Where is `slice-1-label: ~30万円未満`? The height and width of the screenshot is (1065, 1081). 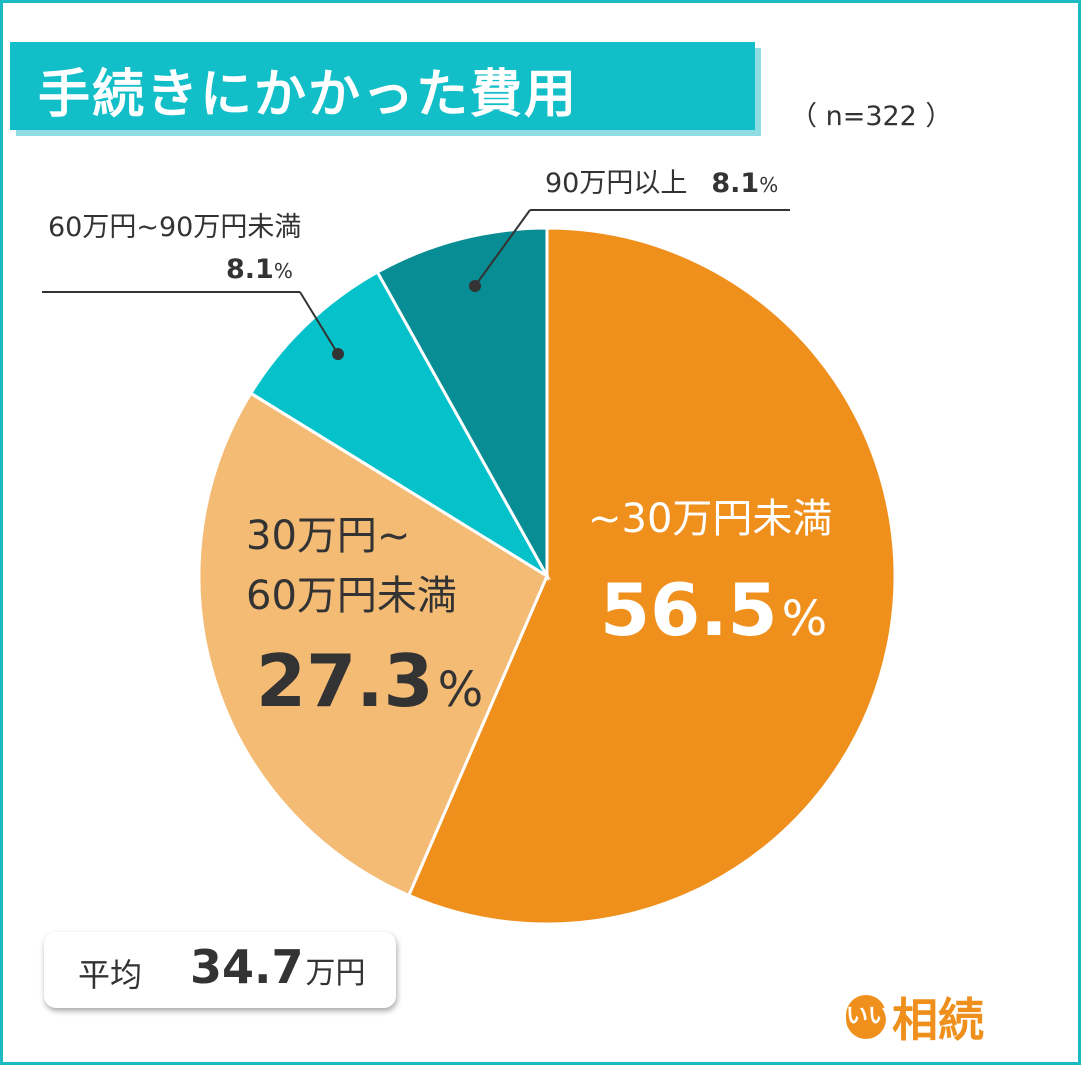 slice-1-label: ~30万円未満 is located at coordinates (710, 519).